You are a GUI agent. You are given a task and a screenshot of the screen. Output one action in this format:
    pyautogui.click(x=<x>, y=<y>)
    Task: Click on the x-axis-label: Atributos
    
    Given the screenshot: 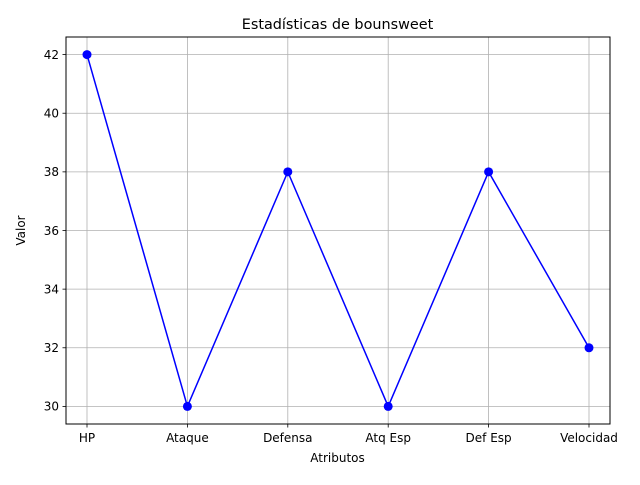 What is the action you would take?
    pyautogui.click(x=337, y=458)
    